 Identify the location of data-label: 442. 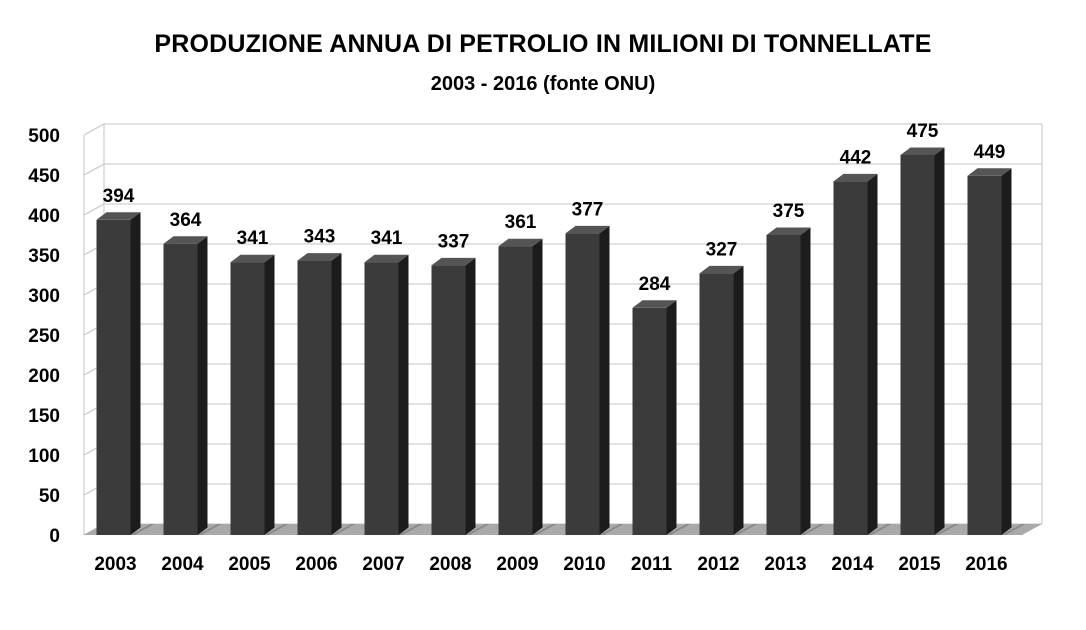
(856, 157).